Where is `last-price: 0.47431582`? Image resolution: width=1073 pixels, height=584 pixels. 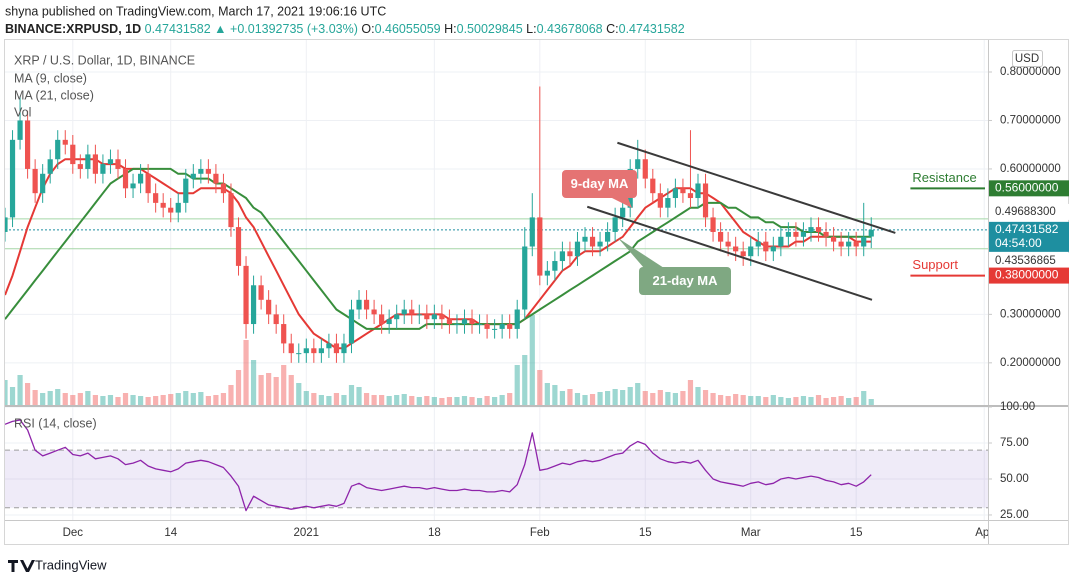 last-price: 0.47431582 is located at coordinates (178, 29).